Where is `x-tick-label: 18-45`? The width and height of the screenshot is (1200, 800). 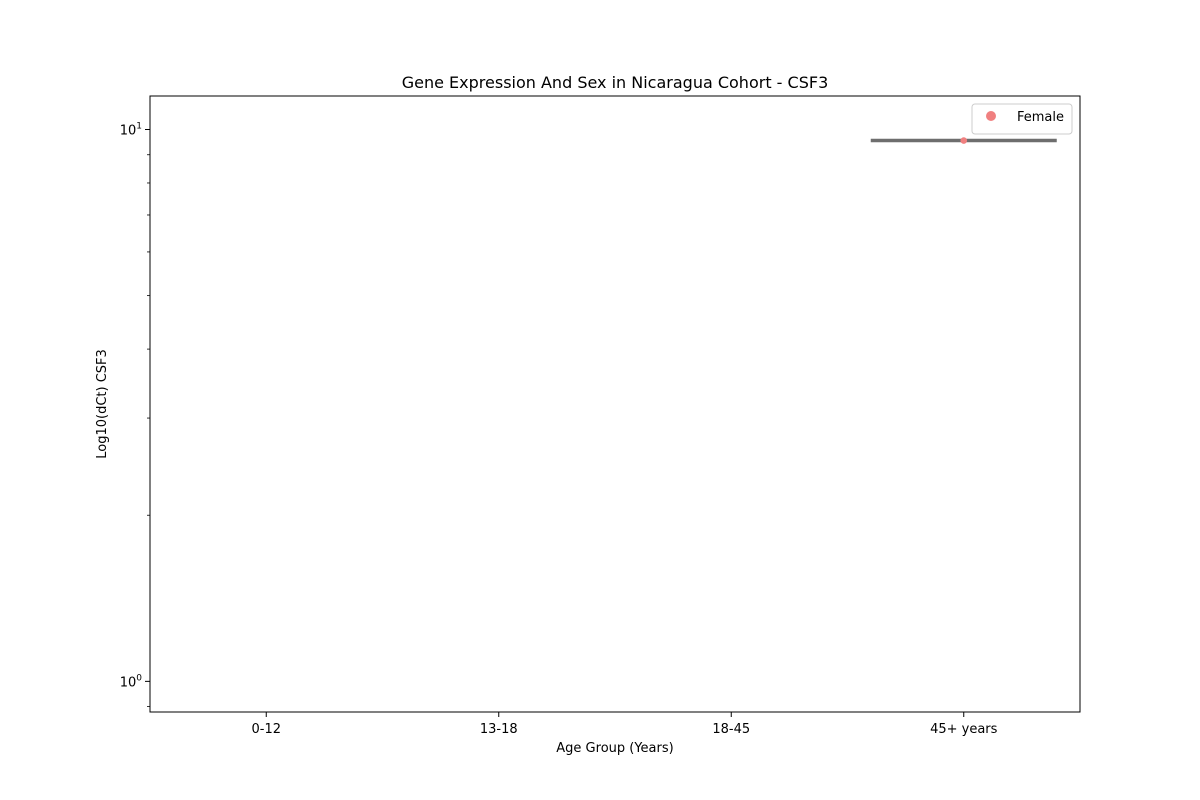
x-tick-label: 18-45 is located at coordinates (731, 729).